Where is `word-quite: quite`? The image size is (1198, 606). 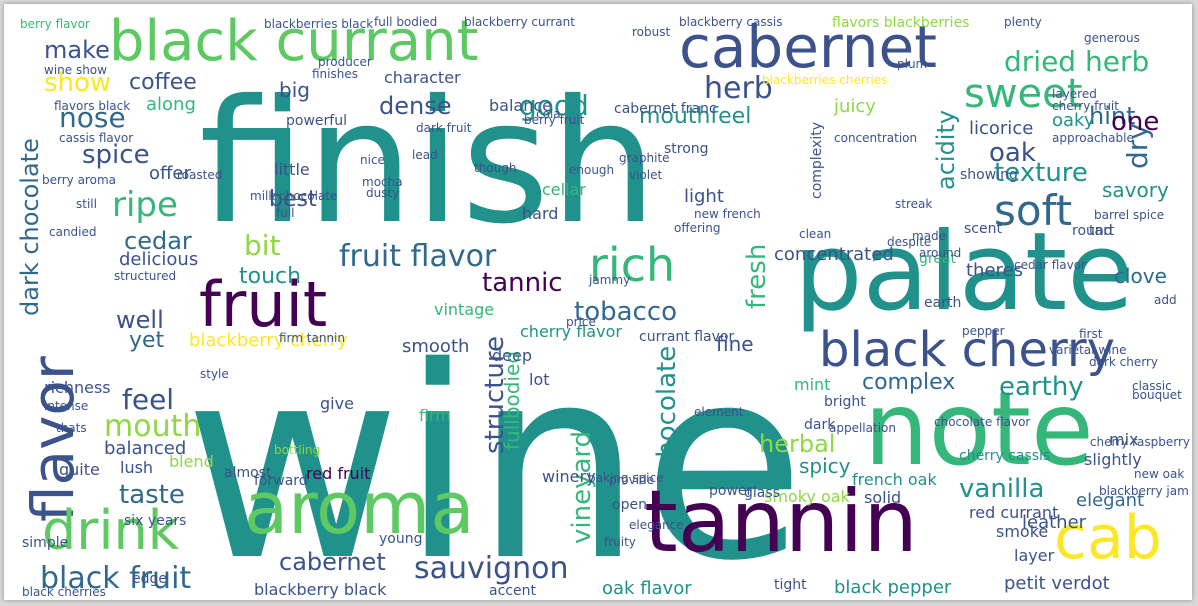 word-quite: quite is located at coordinates (79, 469).